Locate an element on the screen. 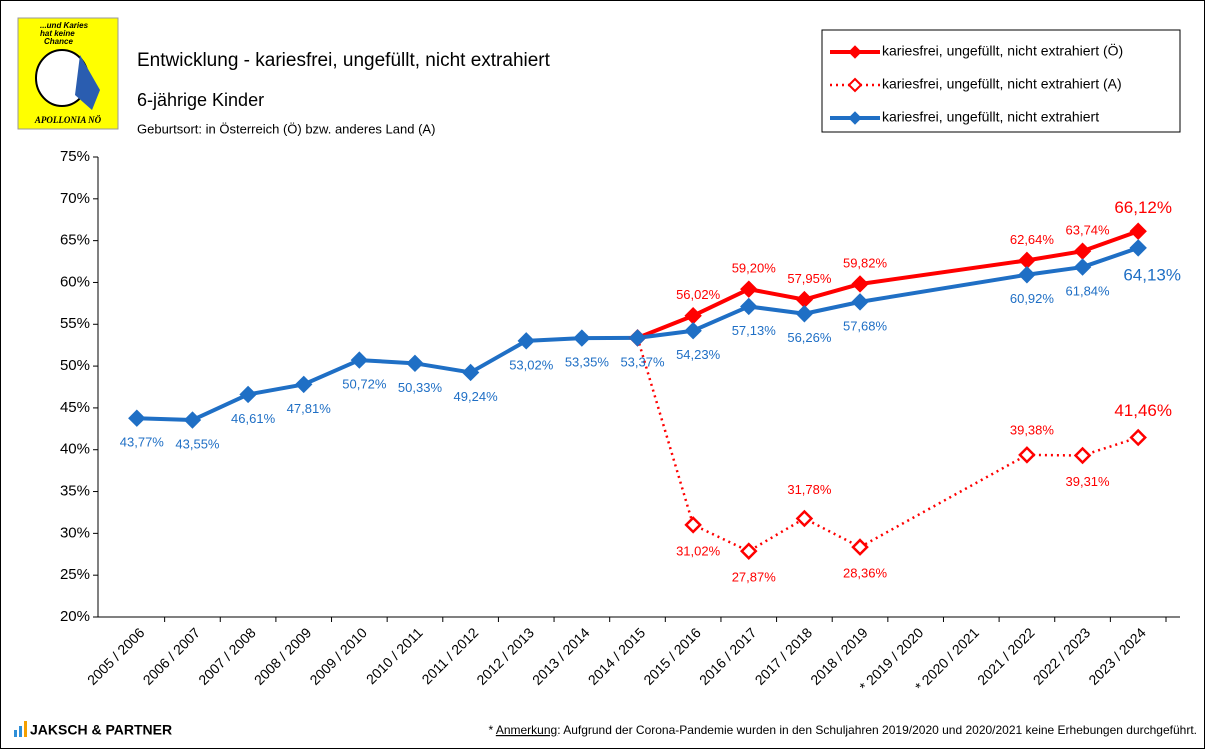  value-label: 41,46% is located at coordinates (1143, 410).